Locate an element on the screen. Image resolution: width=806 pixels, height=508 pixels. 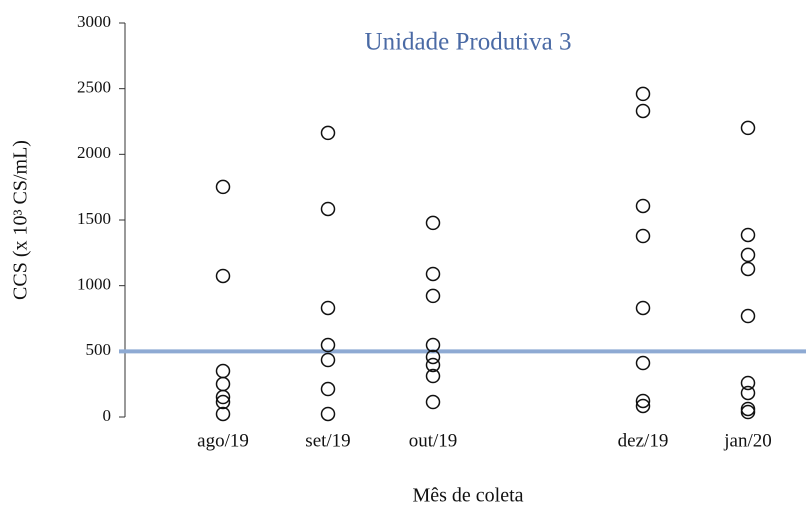
y-tick-label: 2500 is located at coordinates (94, 87).